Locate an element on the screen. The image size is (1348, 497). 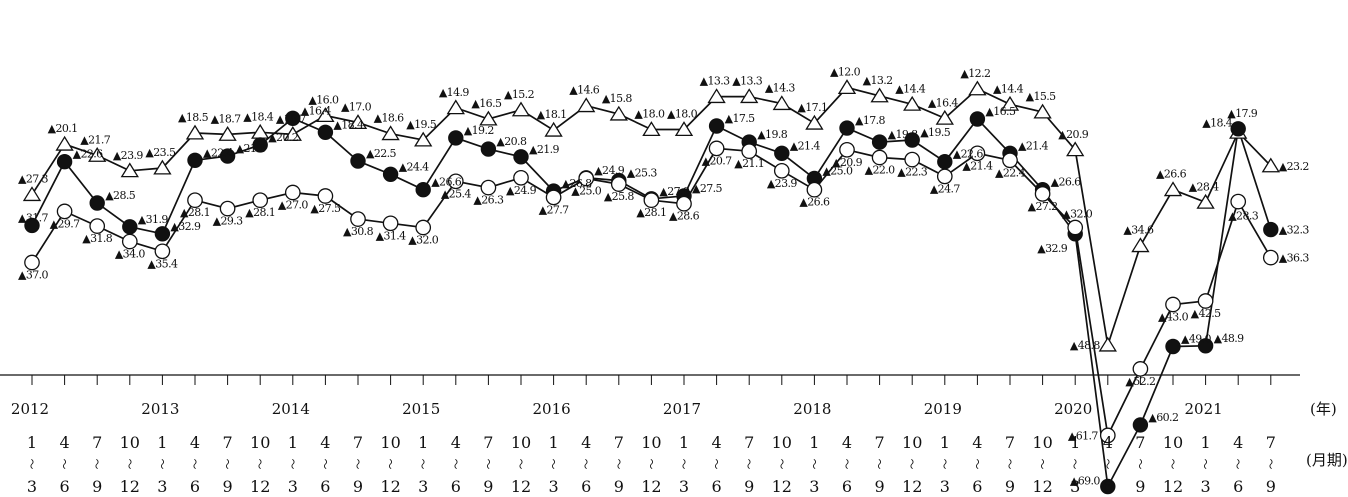
data-label: ▲21.7 is located at coordinates (95, 139).